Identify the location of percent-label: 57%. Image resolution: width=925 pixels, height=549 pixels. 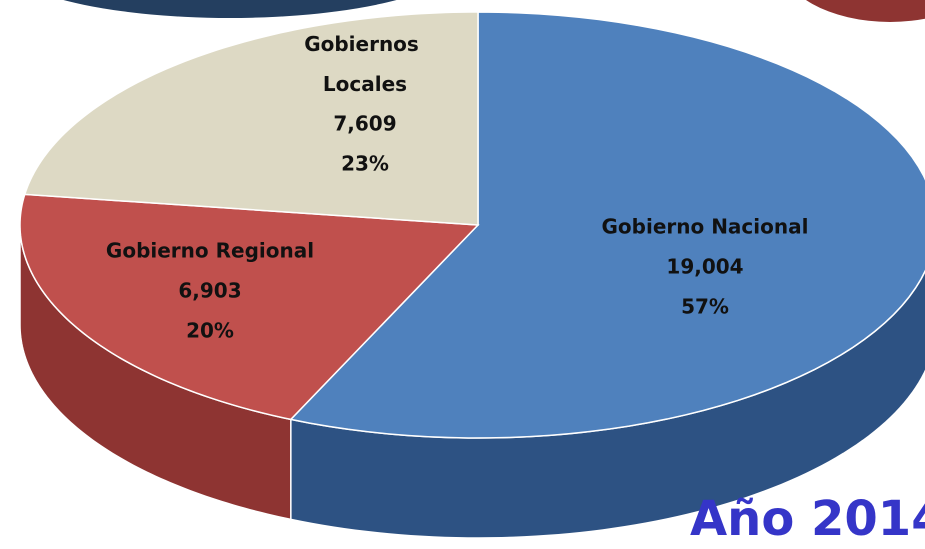
(705, 307).